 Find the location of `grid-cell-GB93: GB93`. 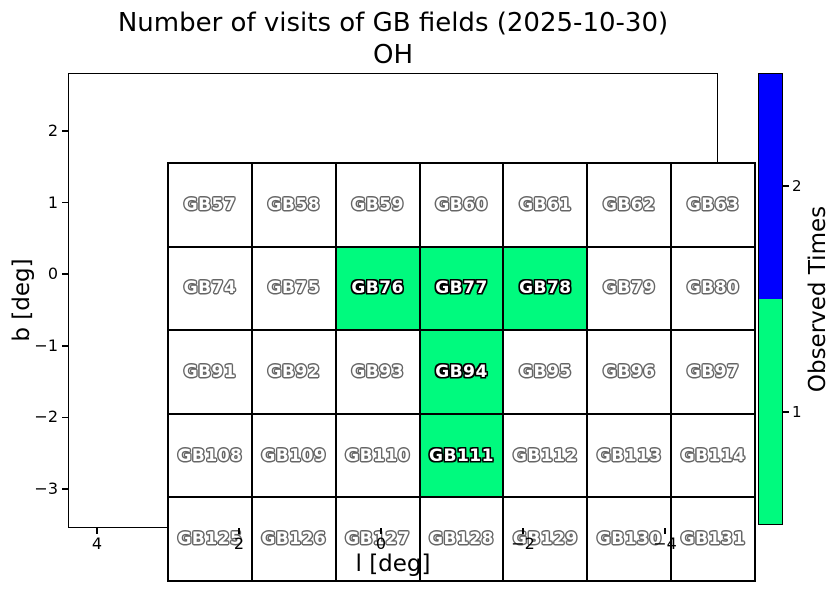

grid-cell-GB93: GB93 is located at coordinates (377, 372).